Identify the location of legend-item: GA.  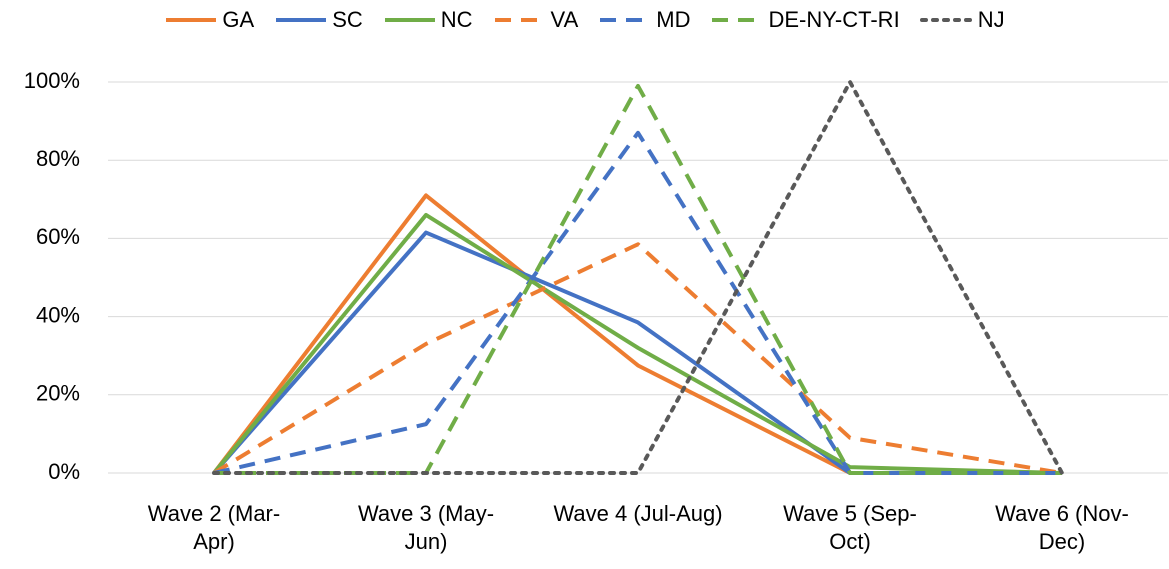
(209, 20).